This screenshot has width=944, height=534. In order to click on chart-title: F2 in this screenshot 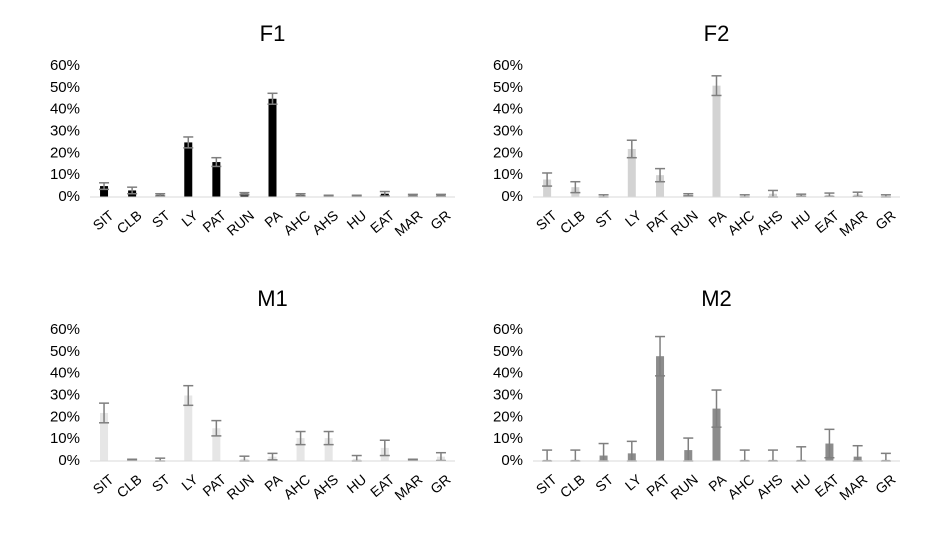, I will do `click(717, 33)`.